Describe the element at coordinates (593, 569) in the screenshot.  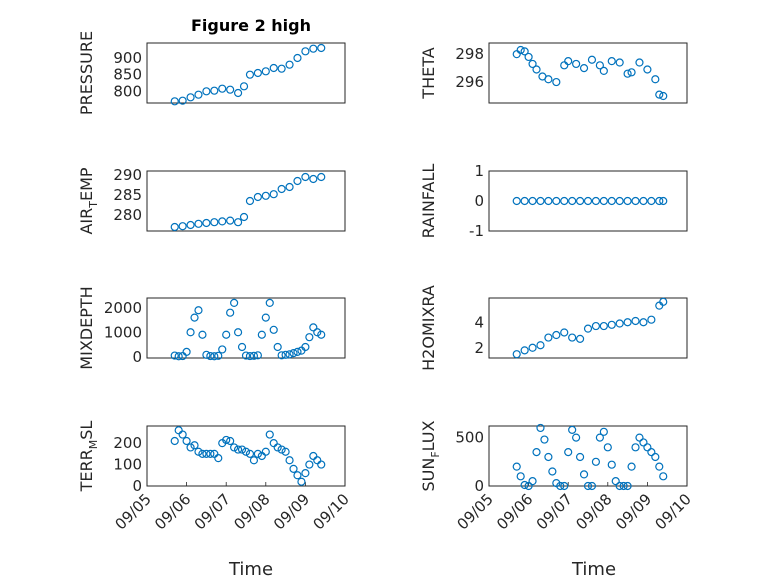
I see `xlabel-right: Time` at that location.